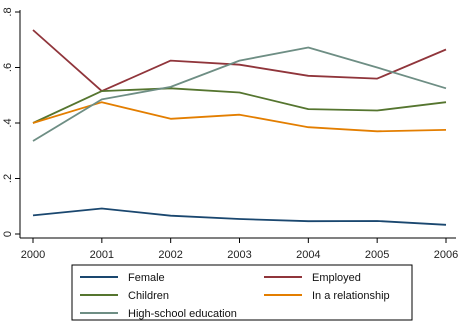 This screenshot has width=460, height=321. What do you see at coordinates (239, 117) in the screenshot?
I see `series-line-in-a-relationship` at bounding box center [239, 117].